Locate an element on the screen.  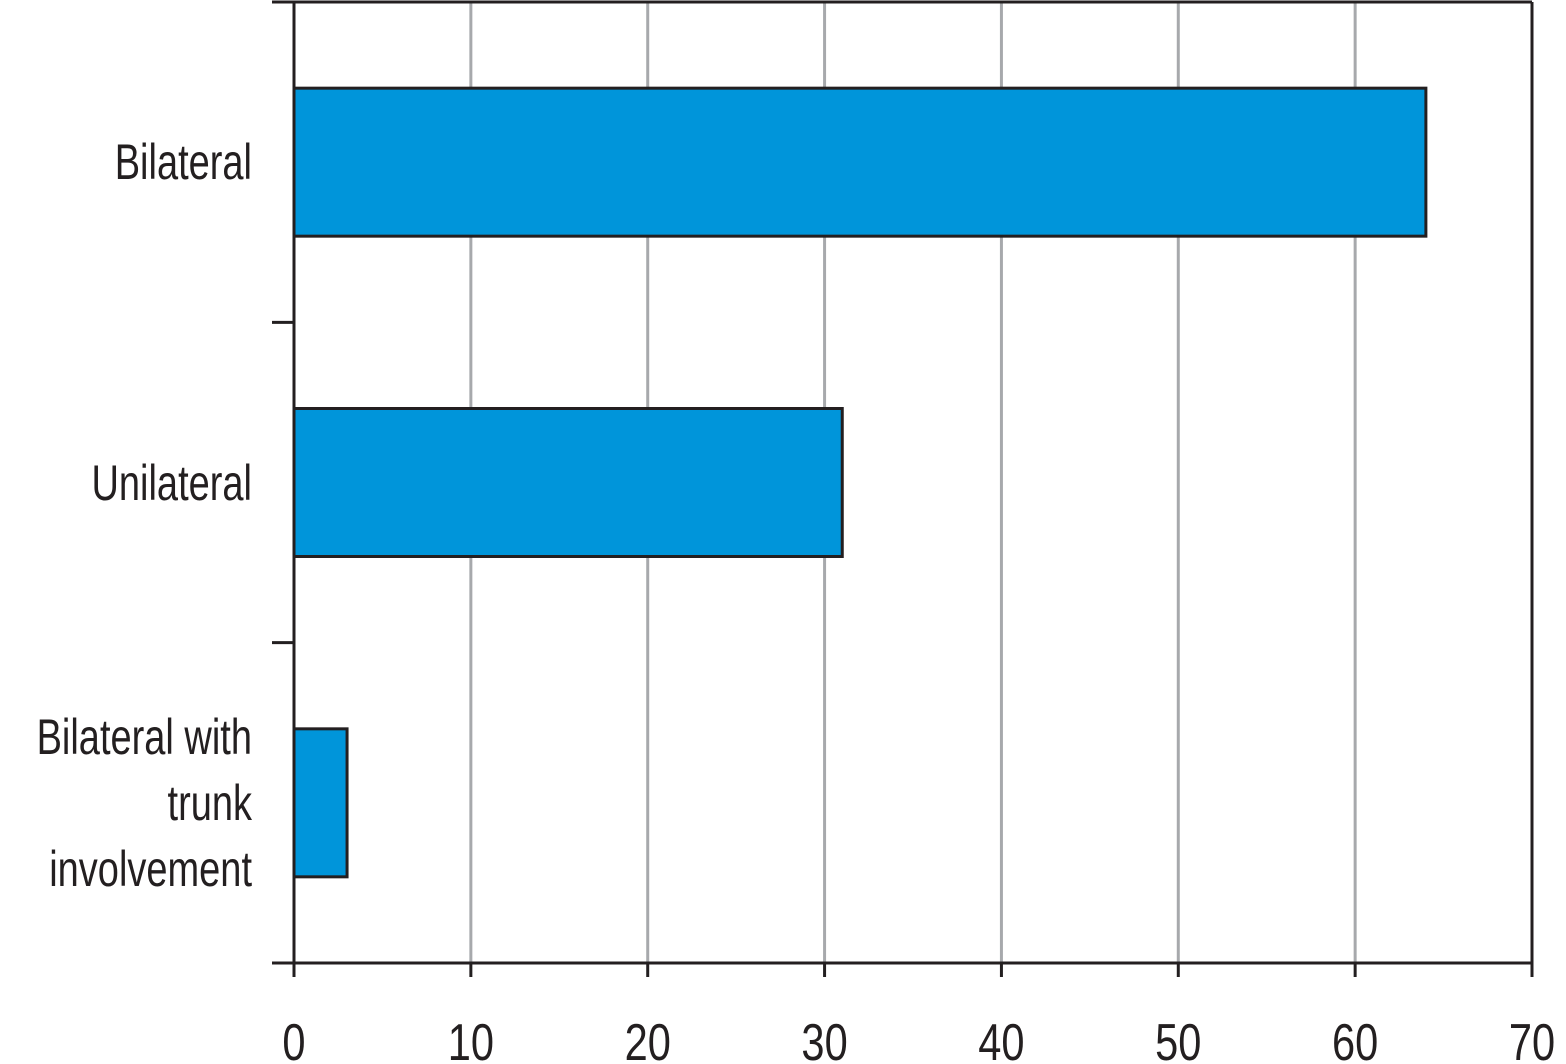
x-tick-label: 20 is located at coordinates (648, 1038).